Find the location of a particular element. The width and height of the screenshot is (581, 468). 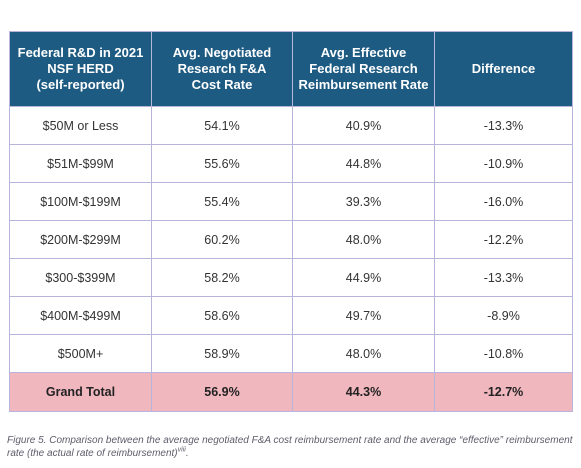

cell-bracket: $400M-$499M is located at coordinates (80, 315).